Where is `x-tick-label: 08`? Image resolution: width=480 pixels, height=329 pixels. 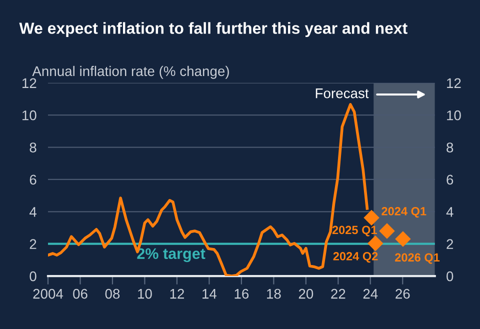 x-tick-label: 08 is located at coordinates (112, 293).